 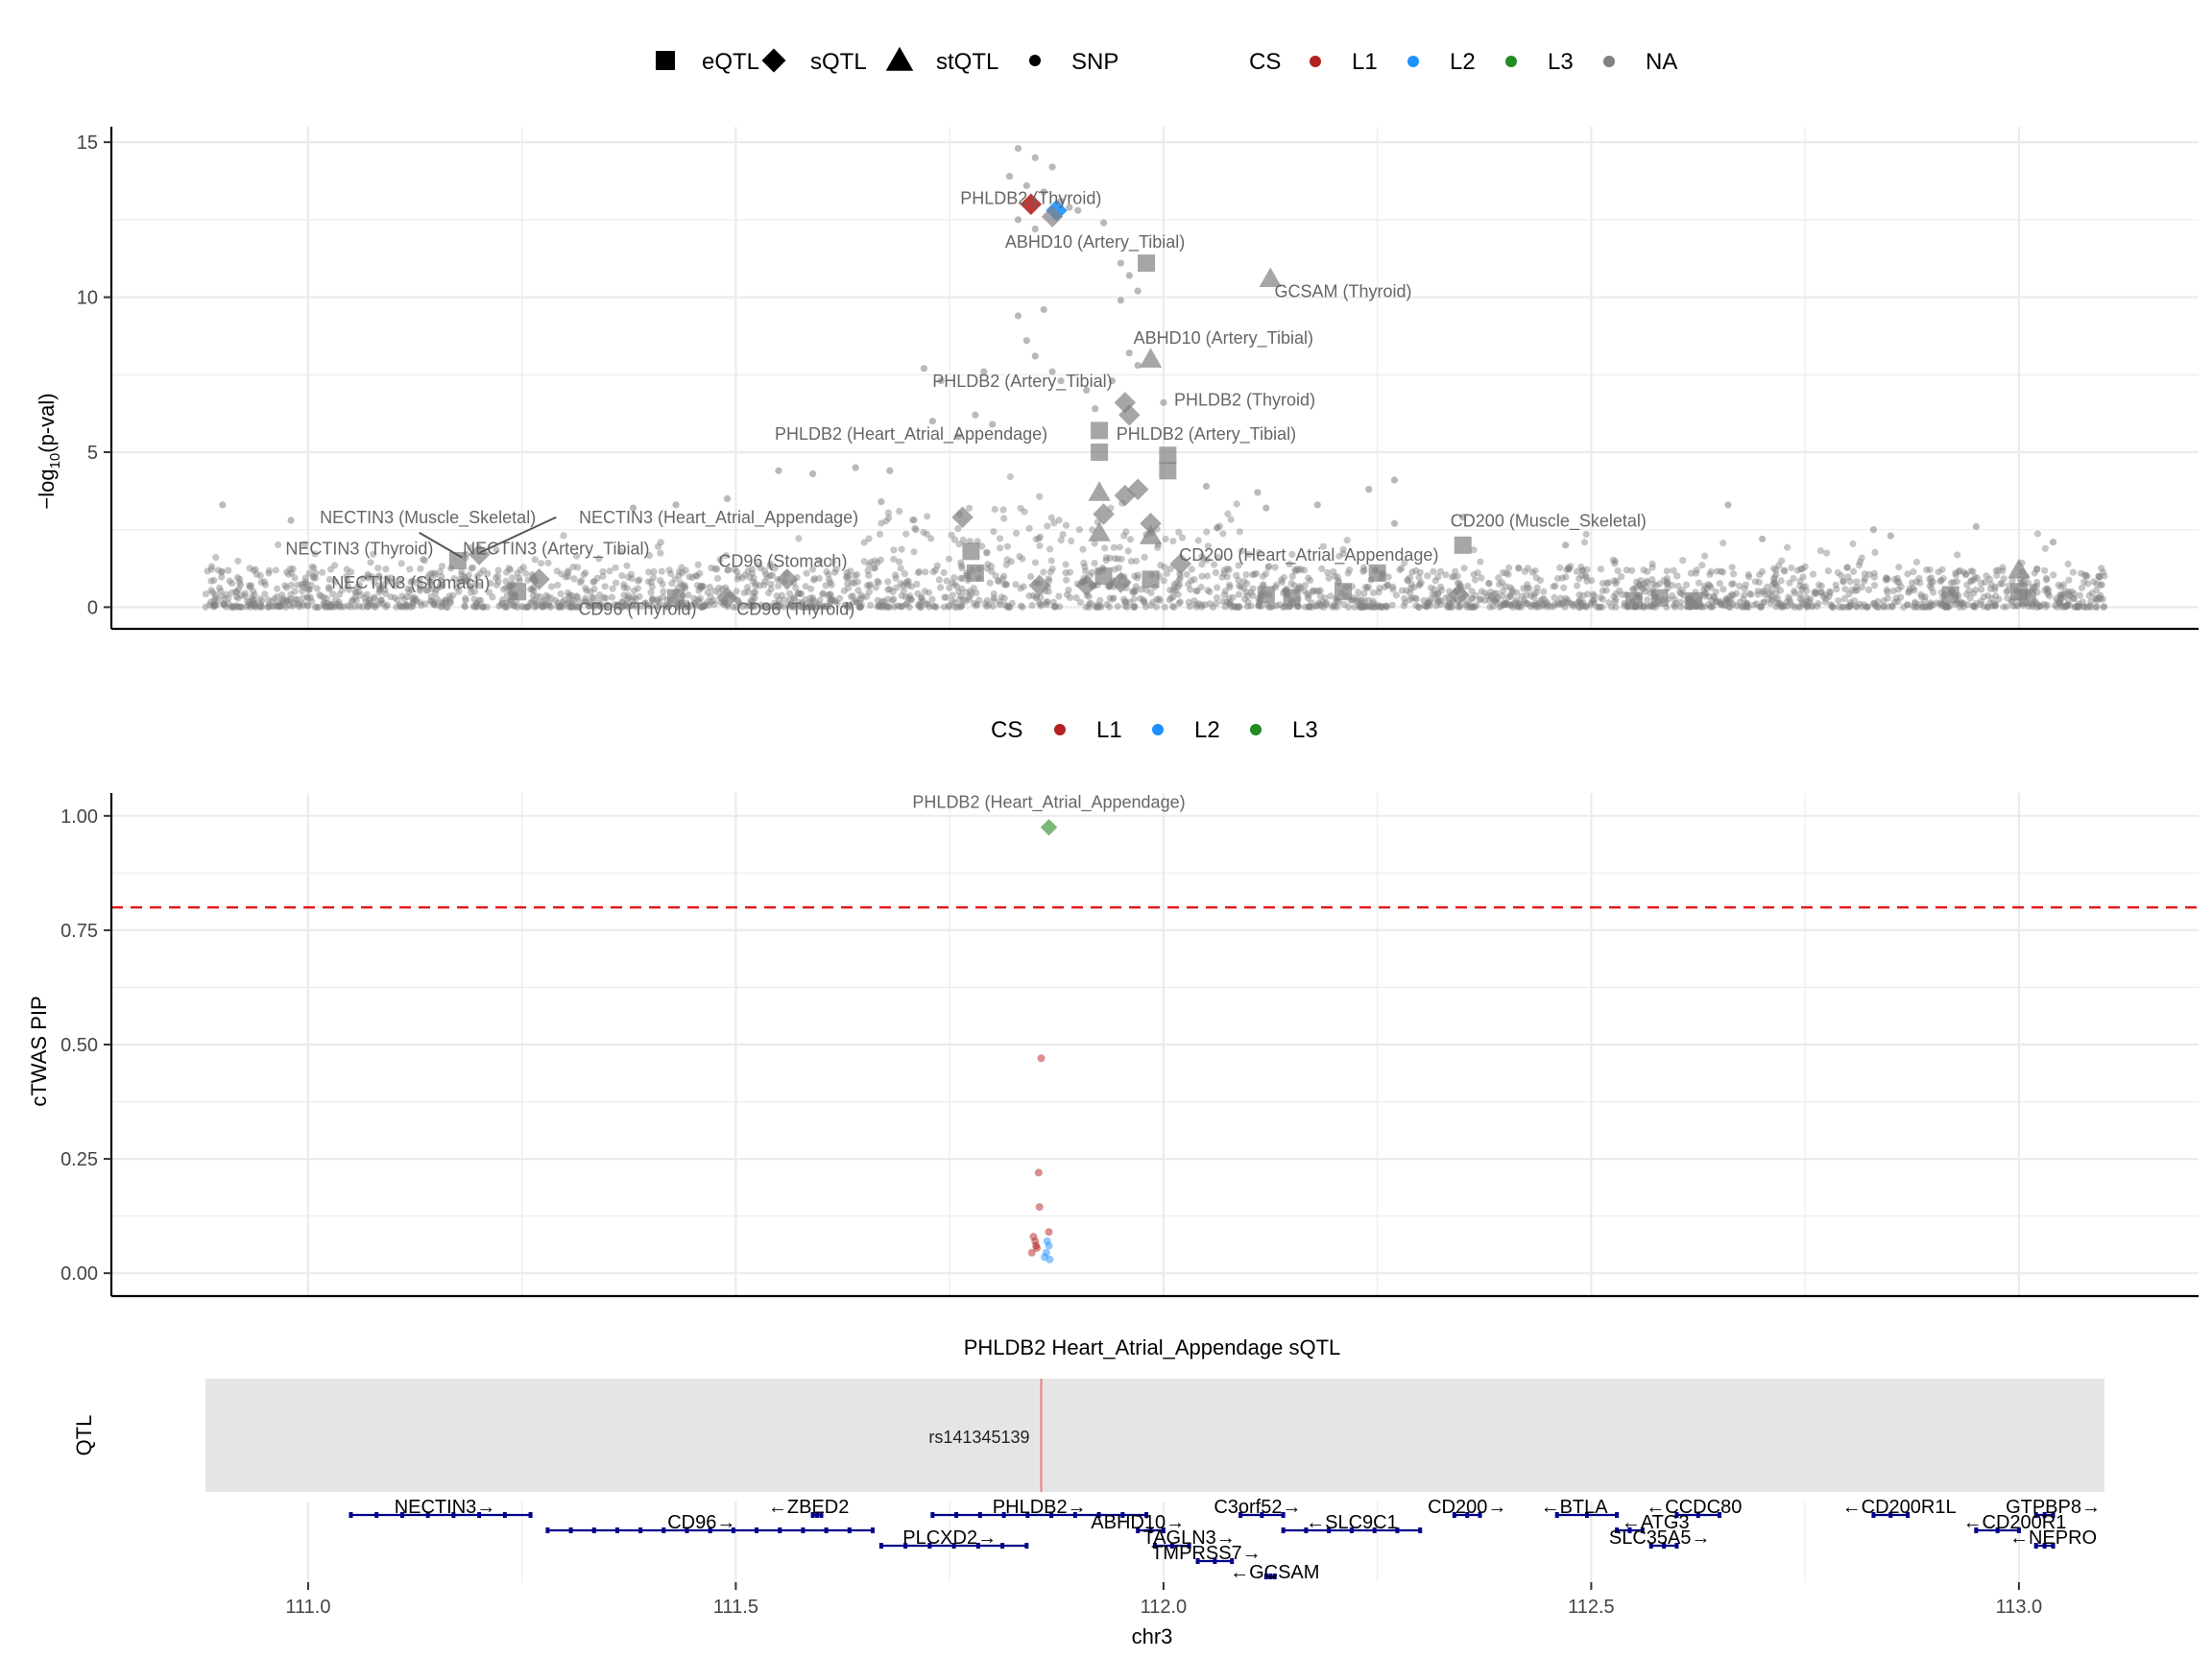 What do you see at coordinates (2053, 1538) in the screenshot?
I see `gene-label: ←NEPRO` at bounding box center [2053, 1538].